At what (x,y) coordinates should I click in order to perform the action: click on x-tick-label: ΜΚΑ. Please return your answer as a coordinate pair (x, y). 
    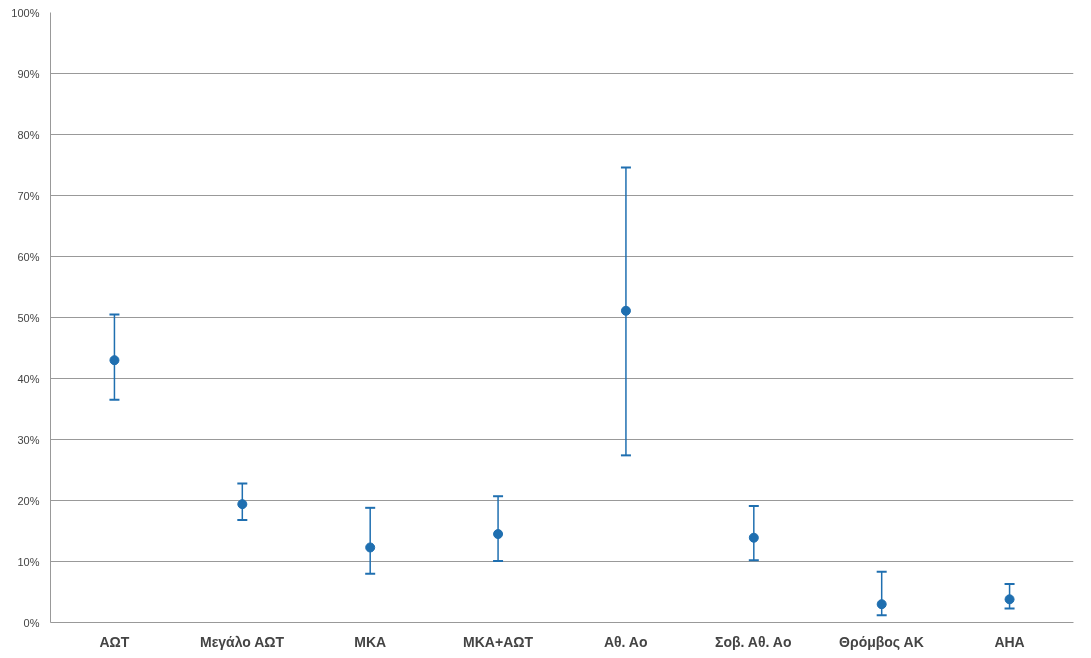
    Looking at the image, I should click on (370, 641).